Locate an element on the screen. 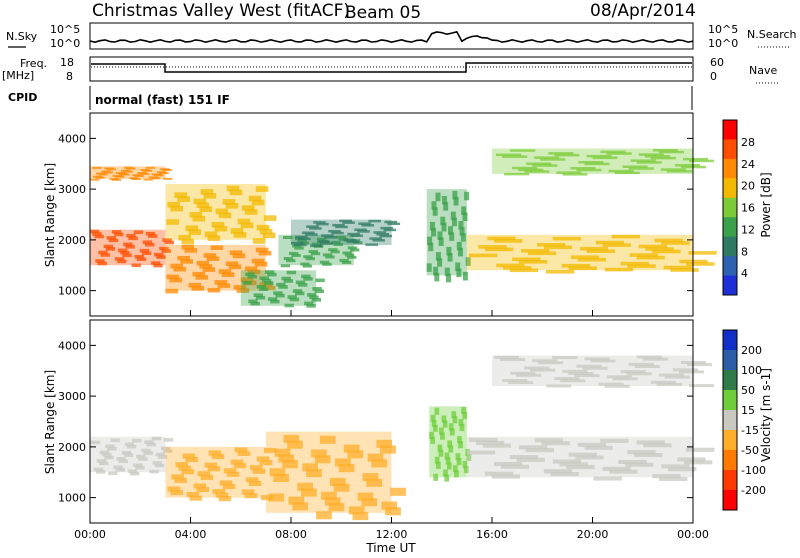 Image resolution: width=800 pixels, height=558 pixels. colorbar-tick: 16 is located at coordinates (748, 208).